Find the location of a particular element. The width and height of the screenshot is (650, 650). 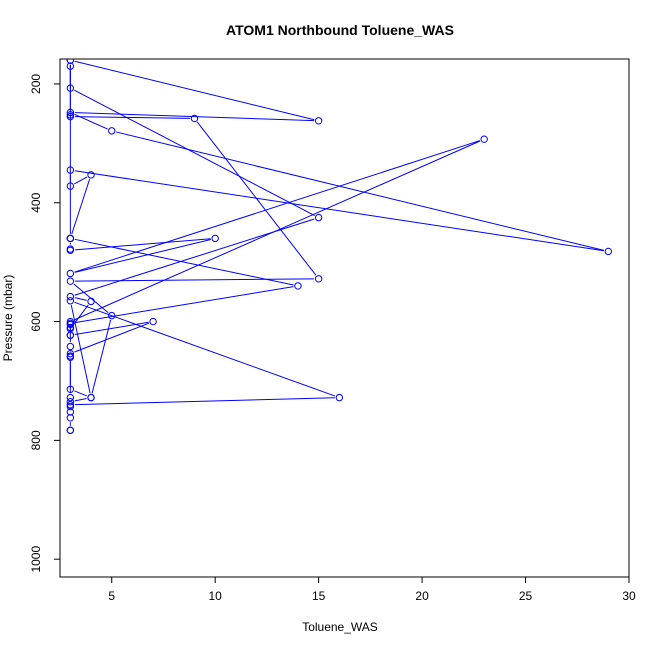

y-tick-label: 400 is located at coordinates (36, 202).